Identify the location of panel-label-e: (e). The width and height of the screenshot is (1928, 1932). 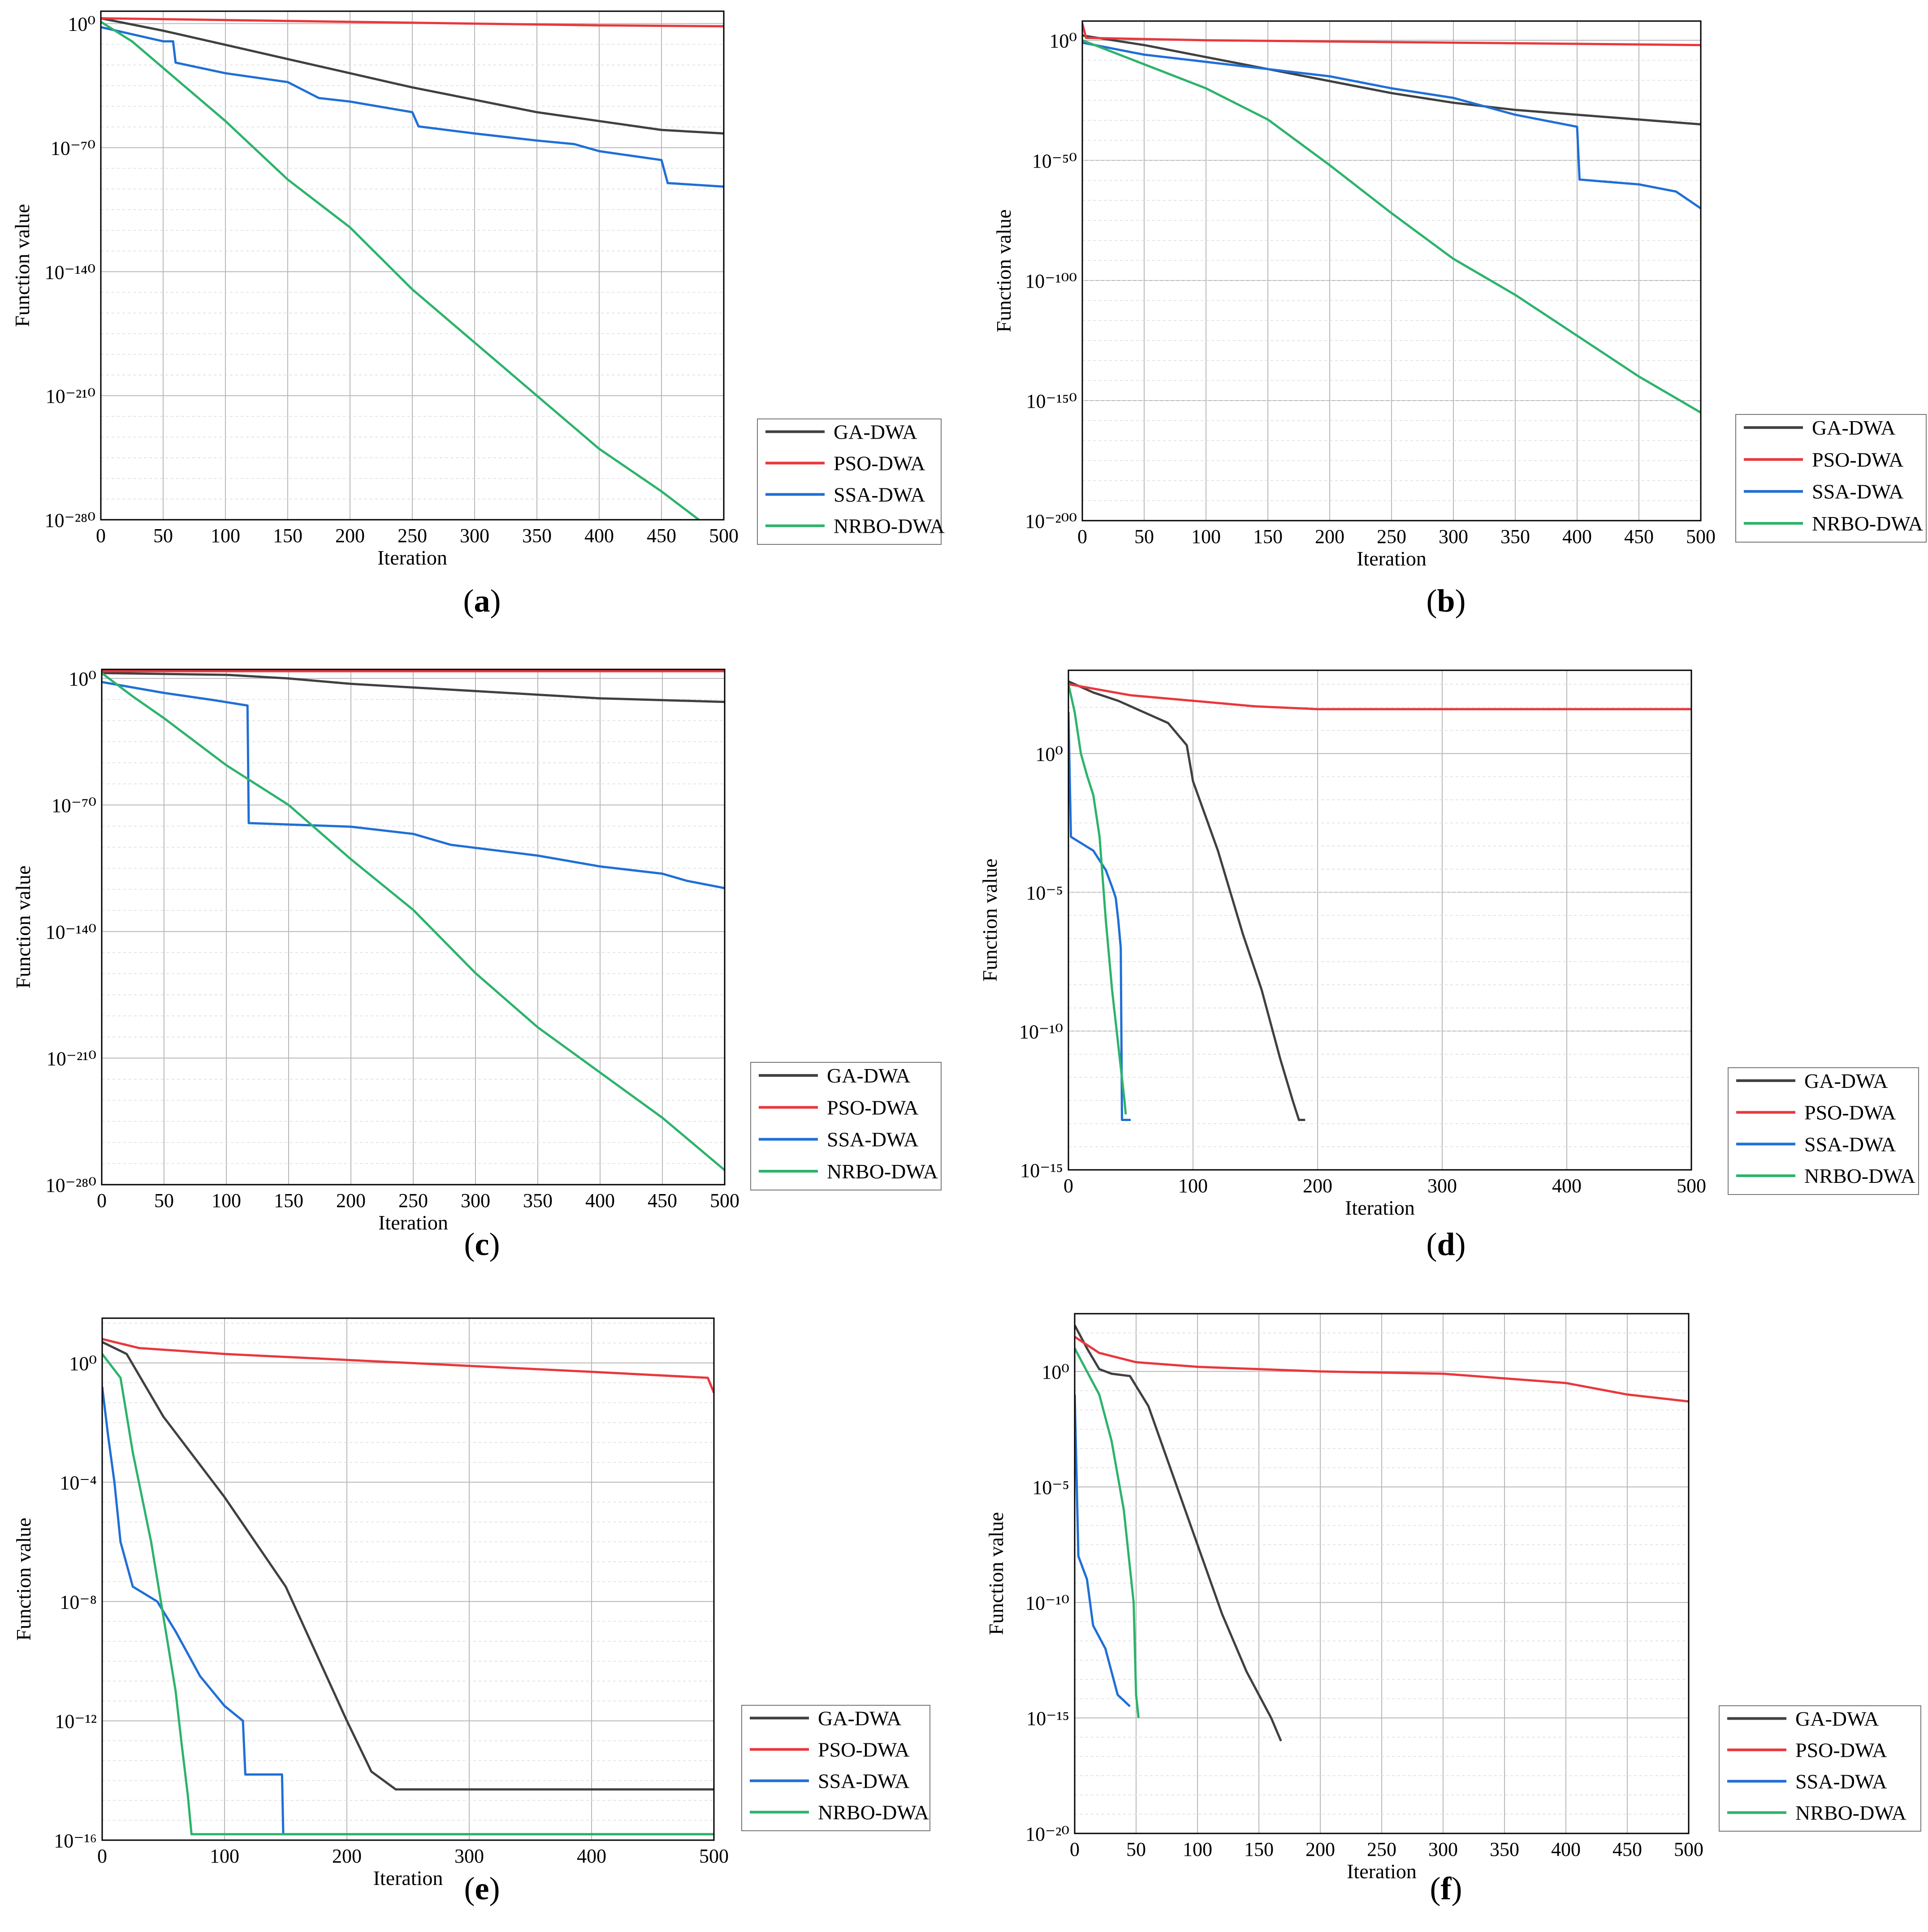
(482, 1888).